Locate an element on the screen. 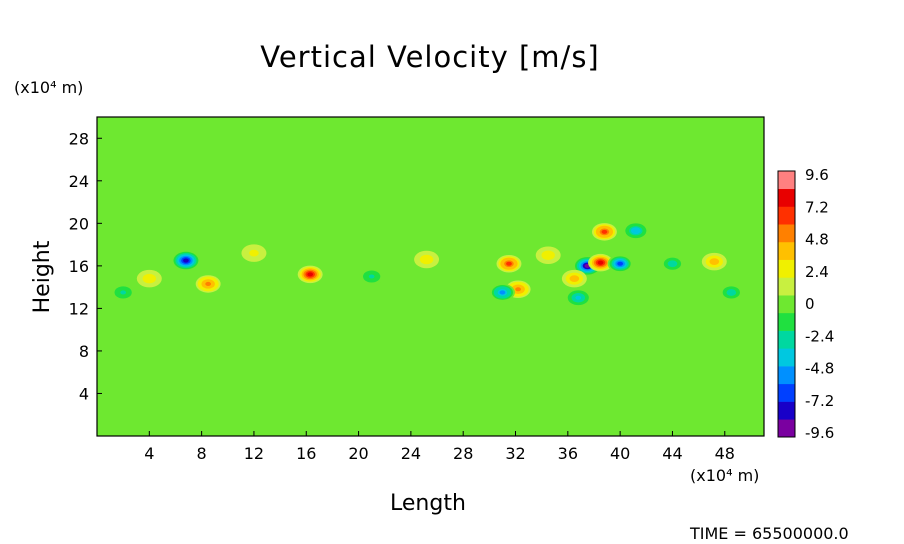  y-axis-label: Height is located at coordinates (42, 277).